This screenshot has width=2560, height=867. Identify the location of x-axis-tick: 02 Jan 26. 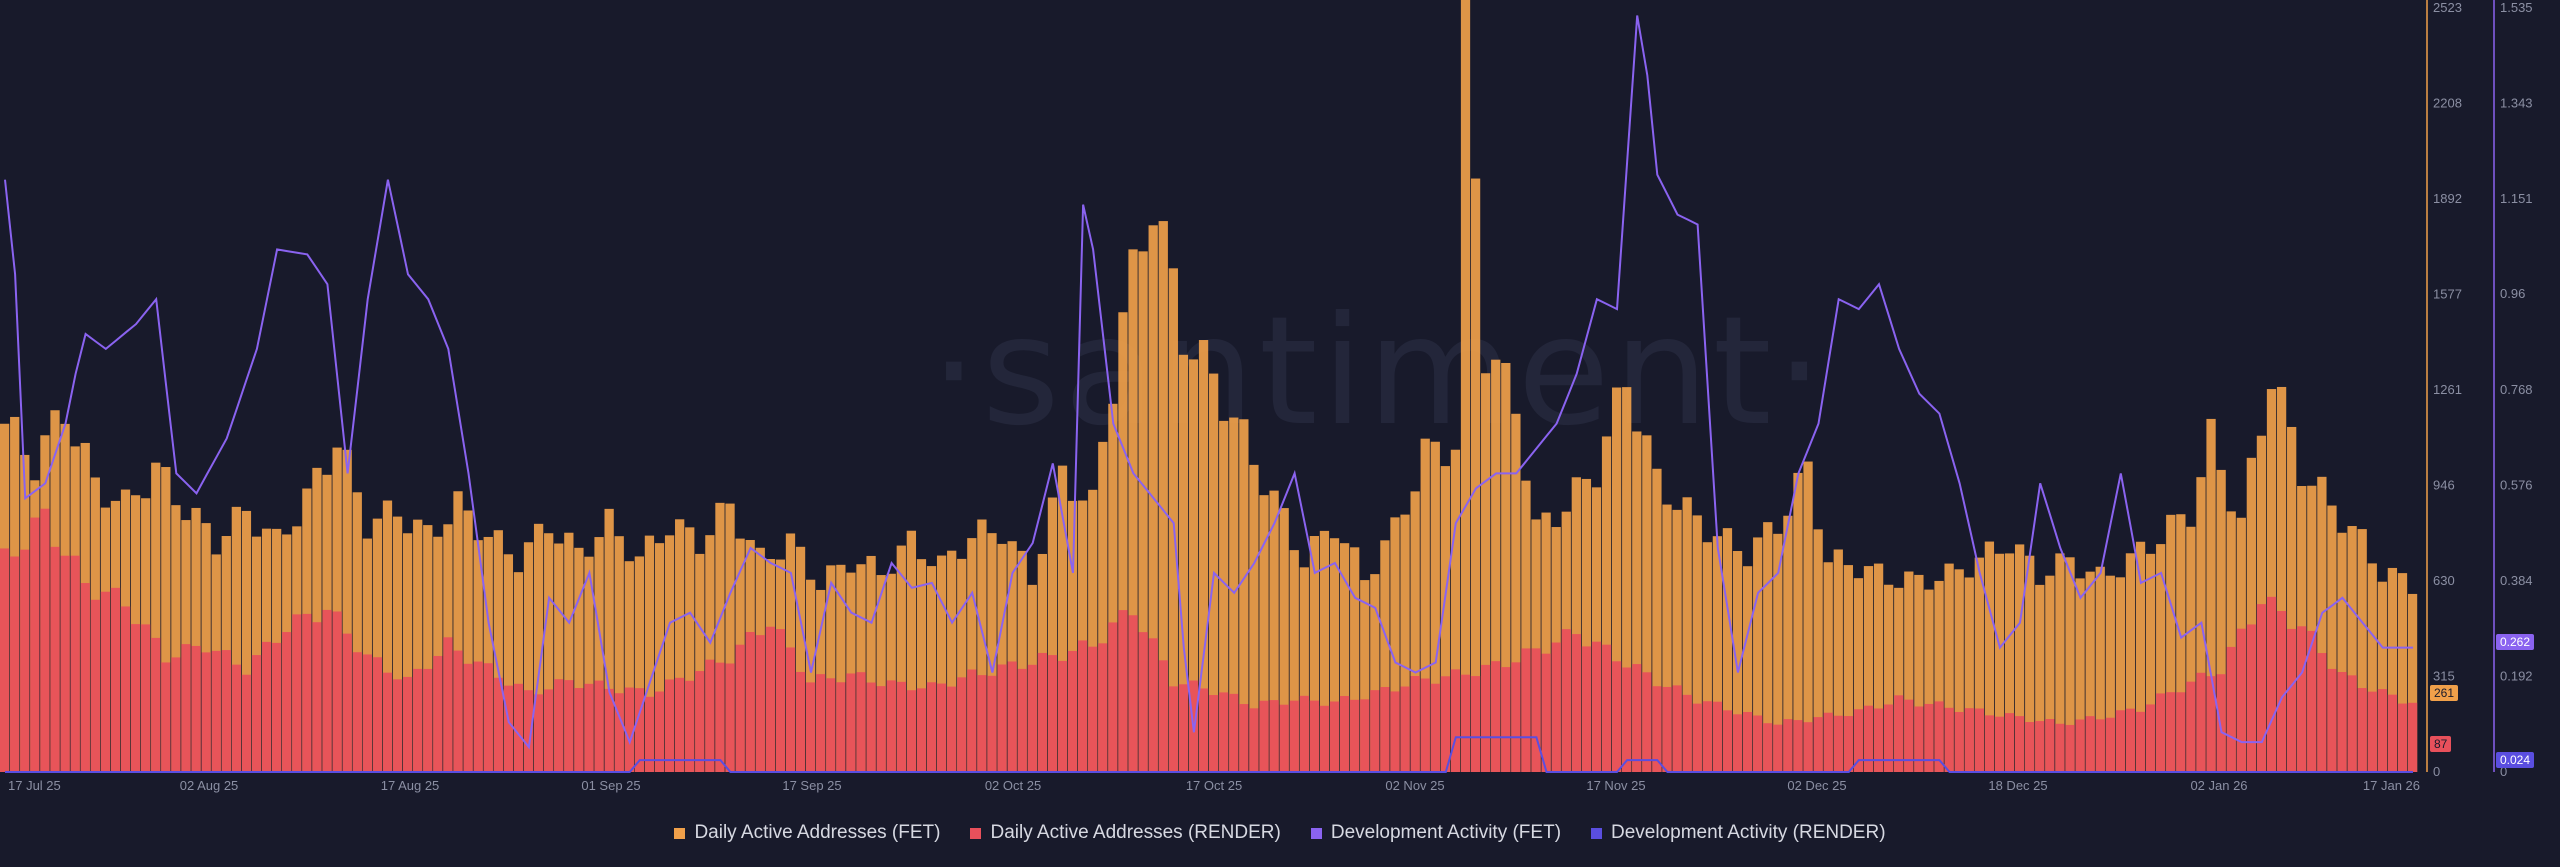
(2218, 785).